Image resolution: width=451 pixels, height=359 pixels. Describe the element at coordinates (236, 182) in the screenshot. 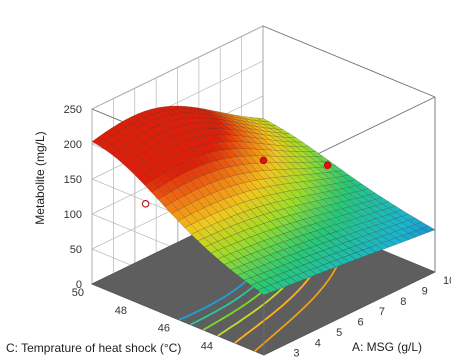

I see `design-points` at that location.